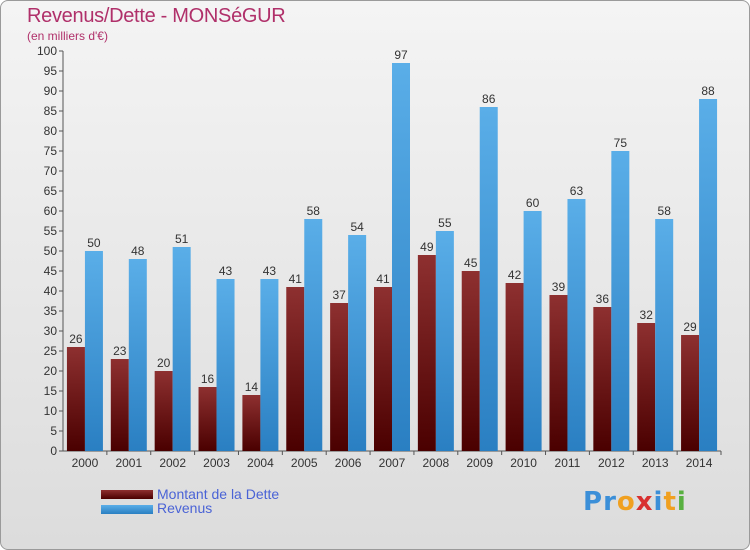 The height and width of the screenshot is (550, 750). I want to click on chart-title: Revenus/Dette - MONSéGUR, so click(156, 16).